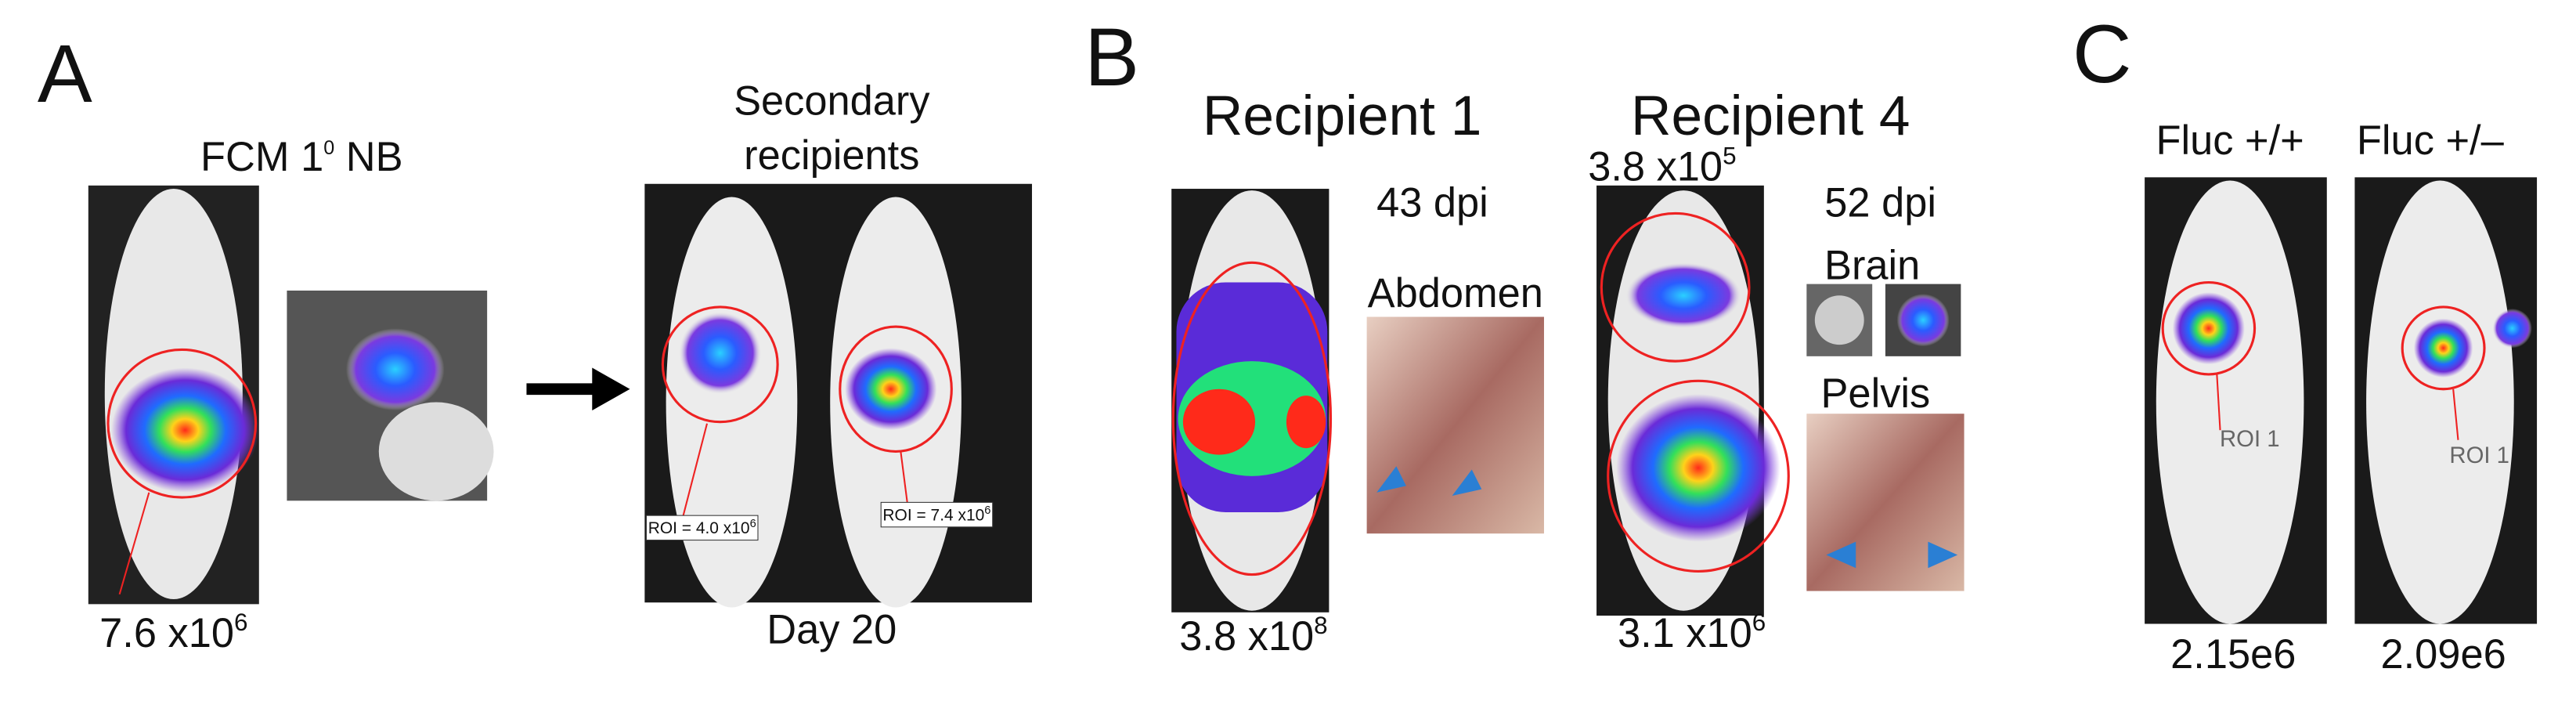 The image size is (2576, 701). I want to click on panel-title: FCM 10 NB, so click(301, 157).